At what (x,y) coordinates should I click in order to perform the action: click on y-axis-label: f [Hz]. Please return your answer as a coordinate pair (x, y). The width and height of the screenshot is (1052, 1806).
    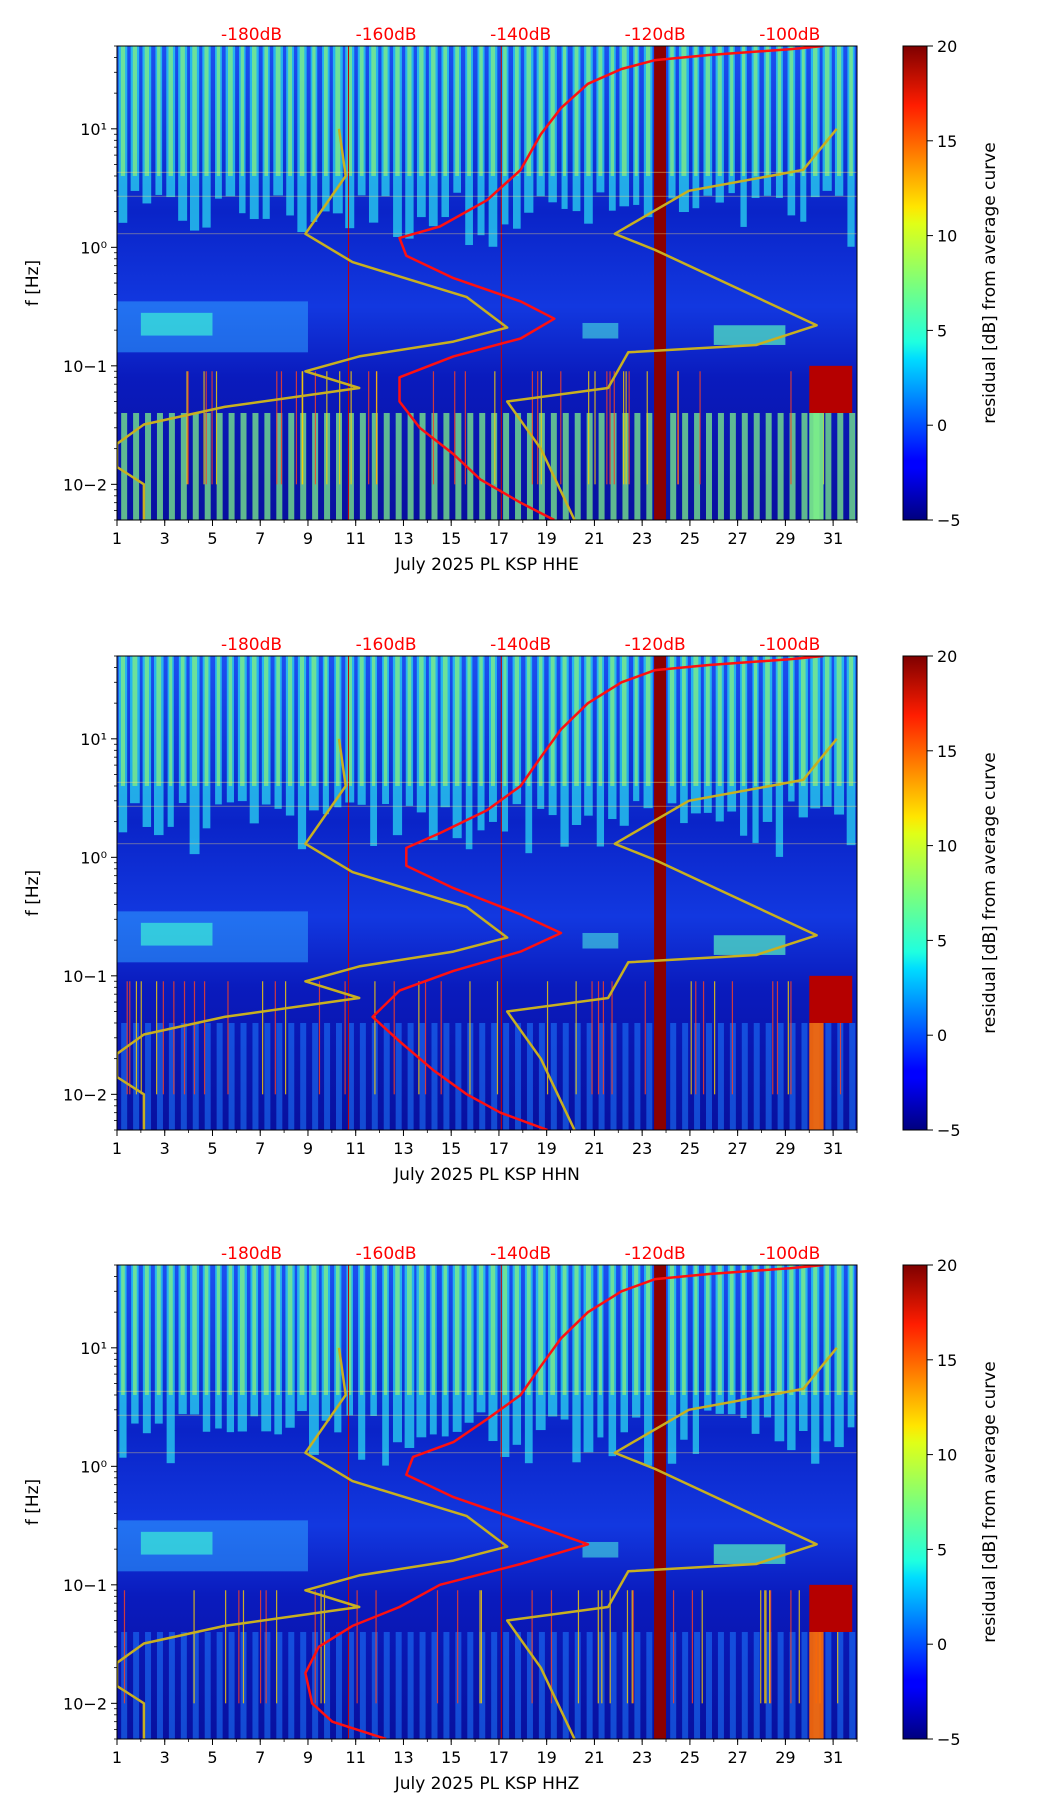
    Looking at the image, I should click on (33, 283).